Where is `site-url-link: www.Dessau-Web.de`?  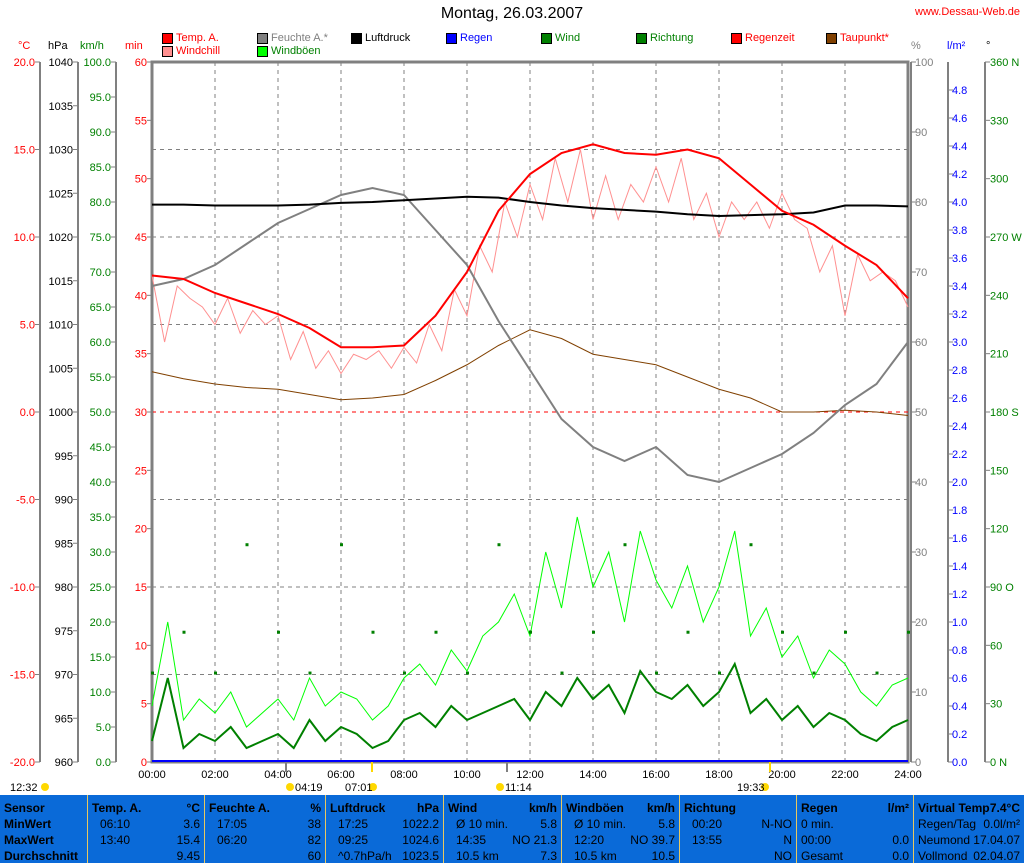
site-url-link: www.Dessau-Web.de is located at coordinates (967, 12).